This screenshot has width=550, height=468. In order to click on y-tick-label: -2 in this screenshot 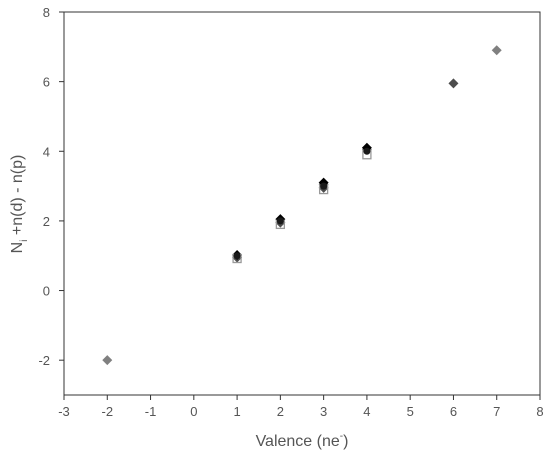, I will do `click(44, 360)`.